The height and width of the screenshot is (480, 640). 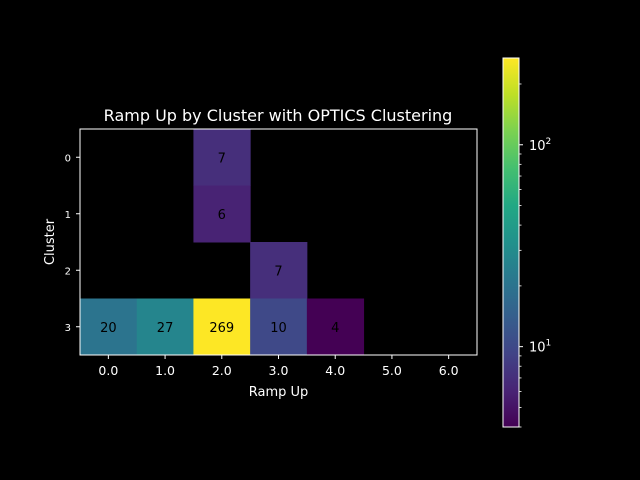 I want to click on y-tick-label: 2, so click(x=68, y=271).